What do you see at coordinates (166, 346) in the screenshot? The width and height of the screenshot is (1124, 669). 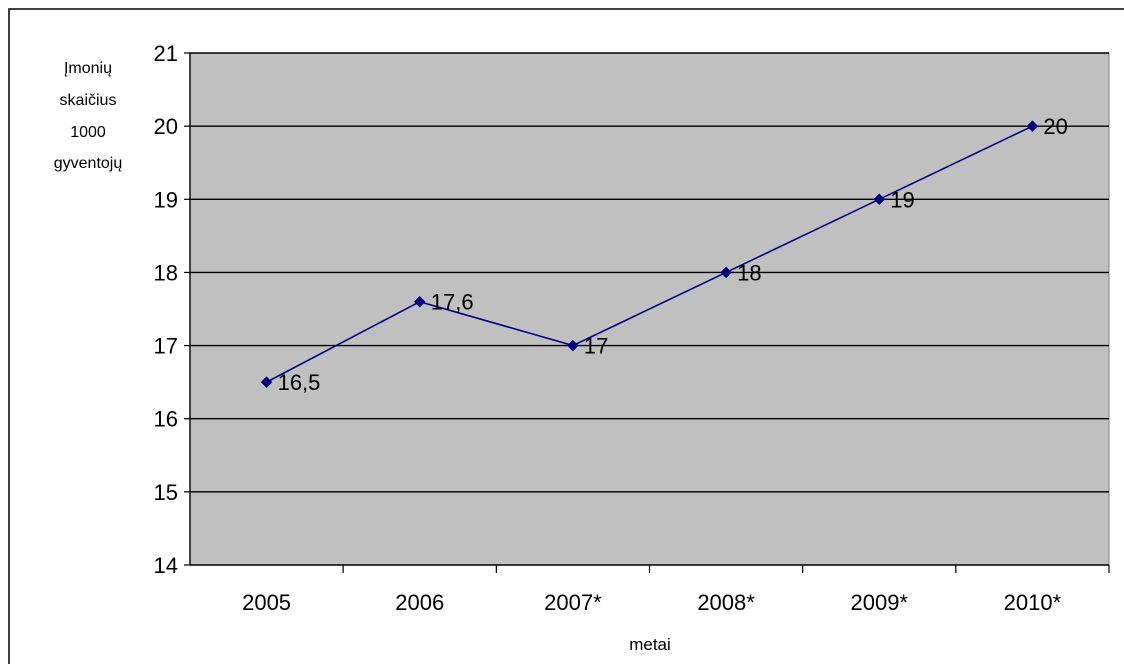 I see `y-tick-label: 17` at bounding box center [166, 346].